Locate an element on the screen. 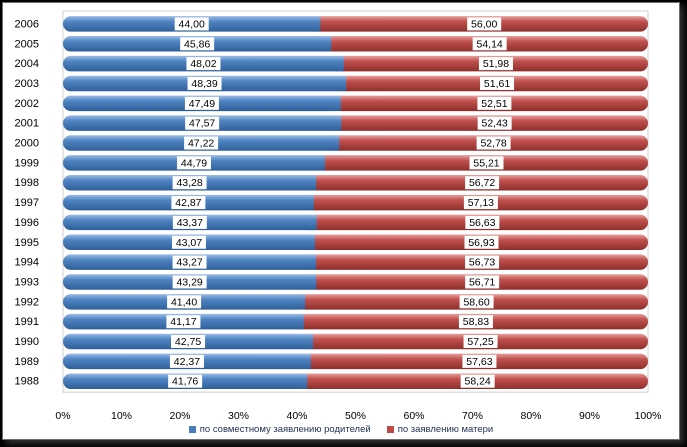  data-label-parents-2003: 48,39 is located at coordinates (204, 84).